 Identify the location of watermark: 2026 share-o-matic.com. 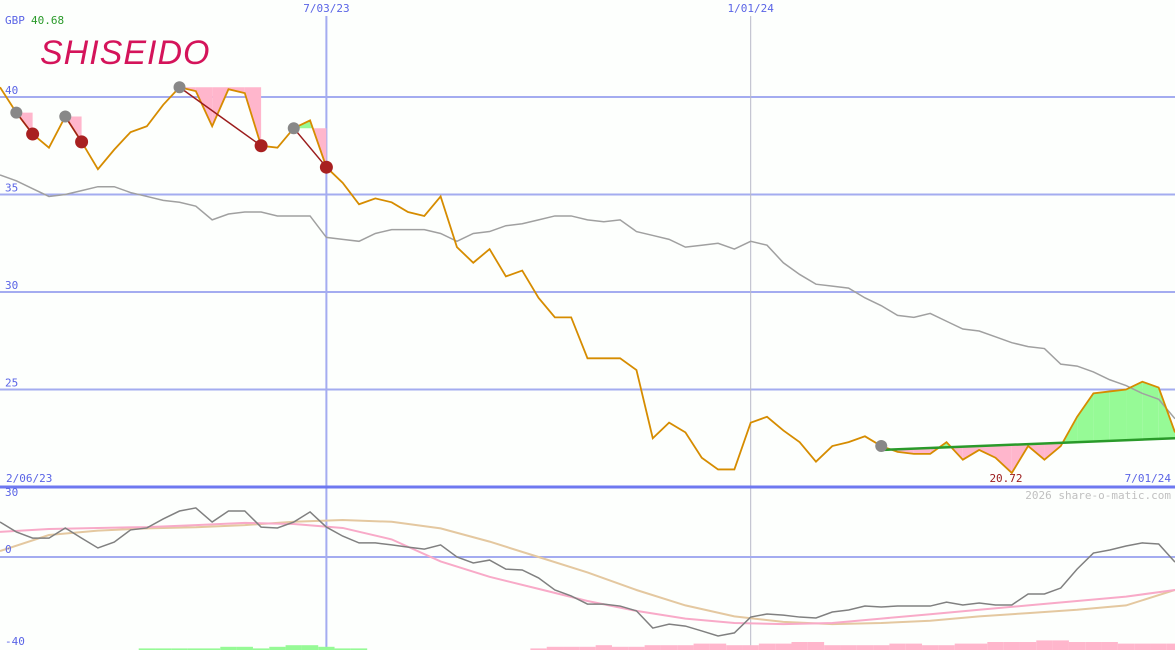
(1098, 495).